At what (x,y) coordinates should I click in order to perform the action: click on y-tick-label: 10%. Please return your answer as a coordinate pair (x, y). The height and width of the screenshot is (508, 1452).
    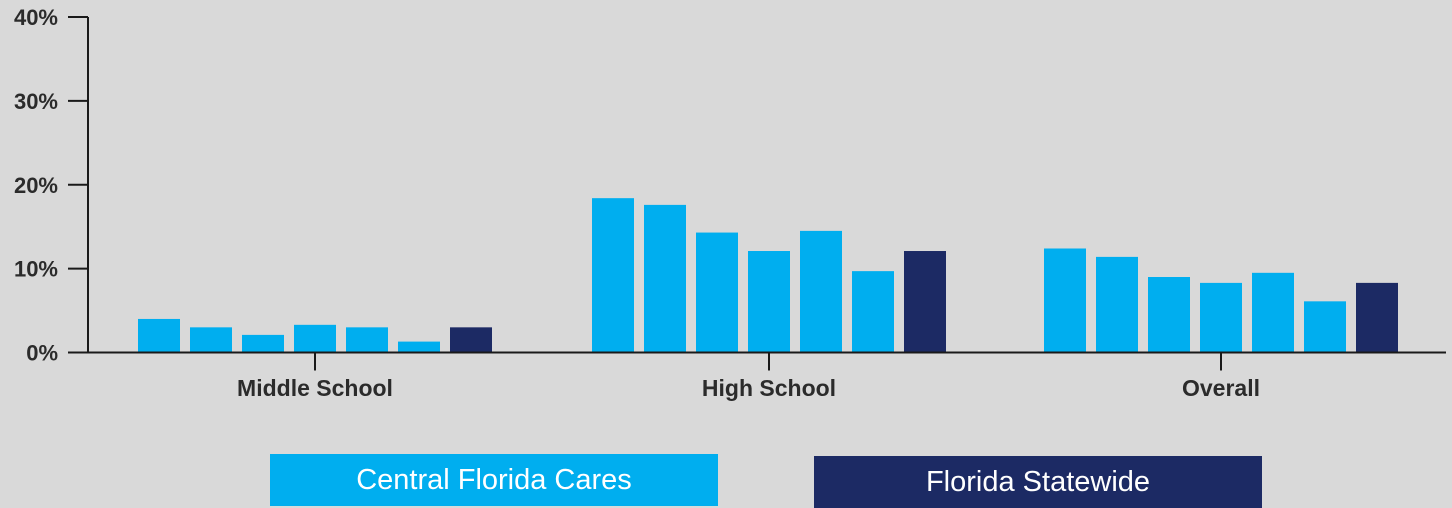
    Looking at the image, I should click on (36, 269).